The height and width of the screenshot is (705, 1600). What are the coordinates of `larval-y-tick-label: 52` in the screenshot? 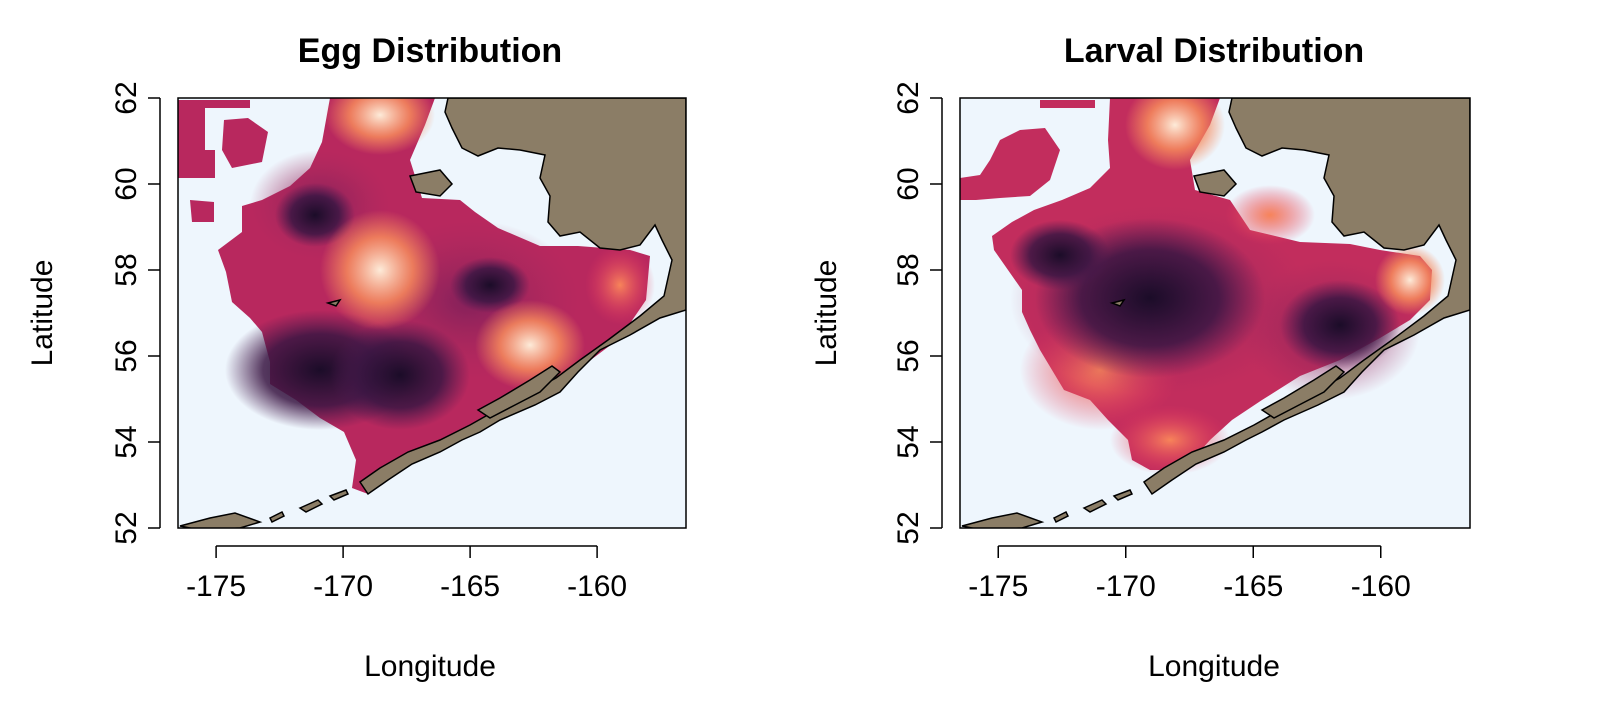 It's located at (908, 527).